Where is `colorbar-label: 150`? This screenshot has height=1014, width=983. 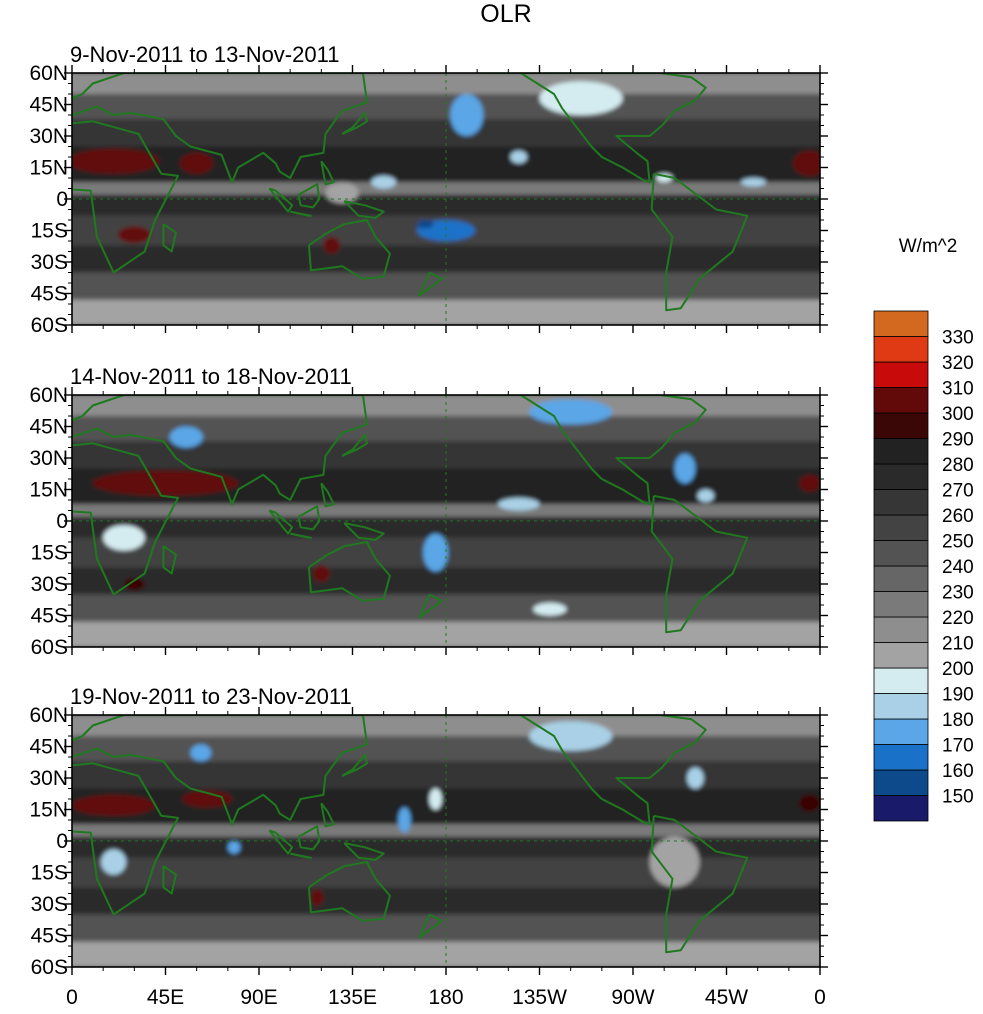 colorbar-label: 150 is located at coordinates (958, 797).